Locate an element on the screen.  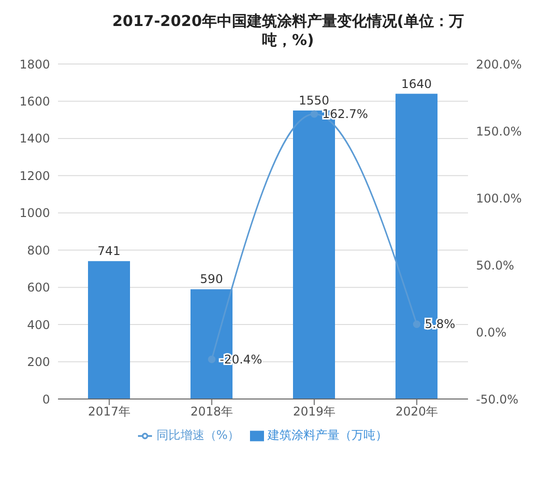
legend-label: 建筑涂料产量（万吨） is located at coordinates (328, 435).